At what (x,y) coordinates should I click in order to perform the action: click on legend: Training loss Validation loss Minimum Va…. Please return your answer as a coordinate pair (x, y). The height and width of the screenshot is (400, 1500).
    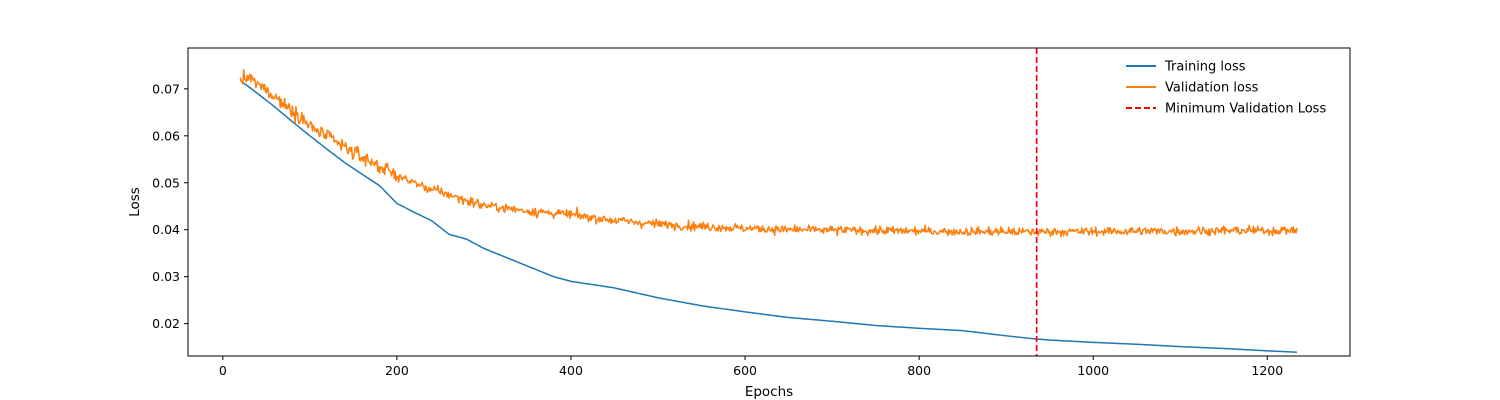
    Looking at the image, I should click on (1226, 88).